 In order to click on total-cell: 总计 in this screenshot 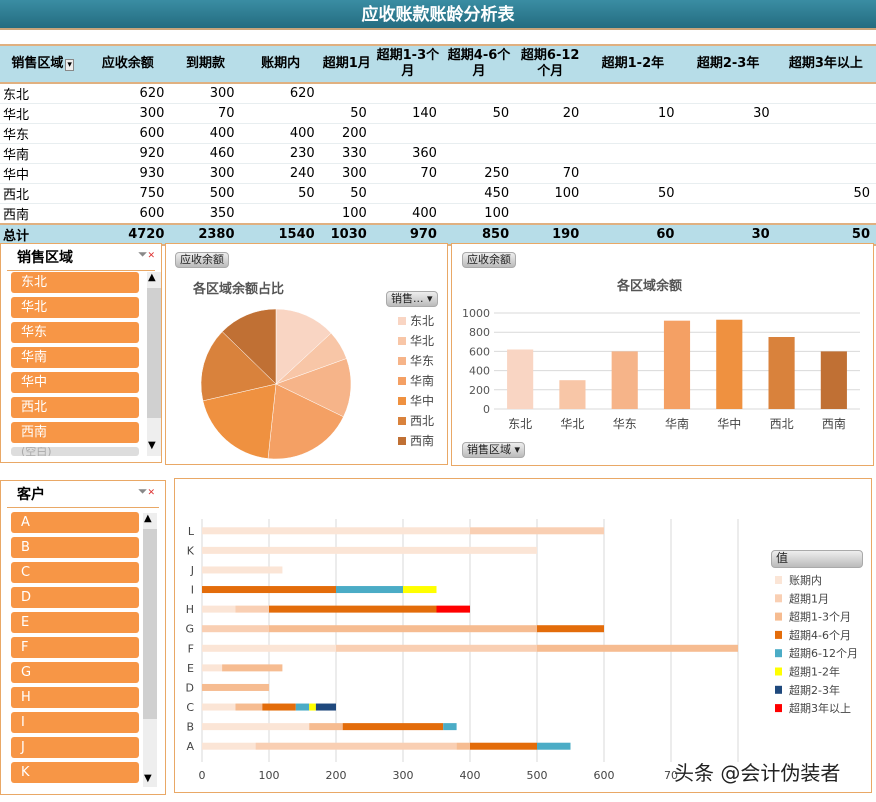, I will do `click(43, 234)`.